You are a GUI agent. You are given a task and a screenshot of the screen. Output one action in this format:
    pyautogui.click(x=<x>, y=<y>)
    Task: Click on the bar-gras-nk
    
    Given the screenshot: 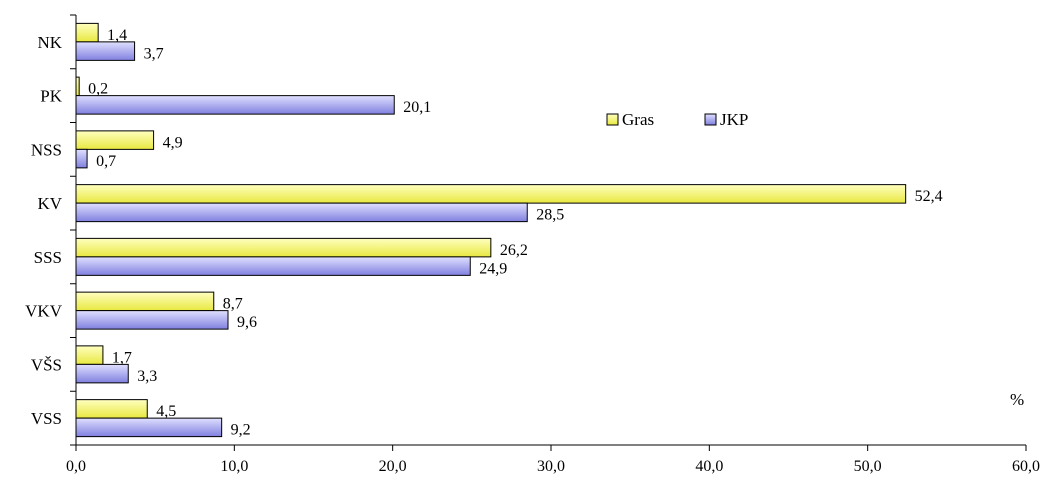 What is the action you would take?
    pyautogui.click(x=87, y=32)
    